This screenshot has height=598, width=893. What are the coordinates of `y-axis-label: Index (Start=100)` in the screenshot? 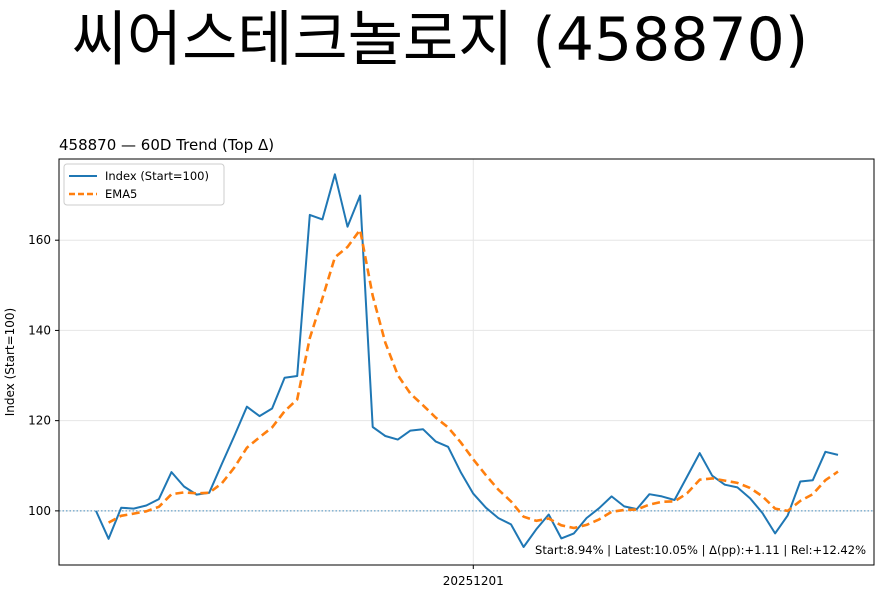 It's located at (10, 362).